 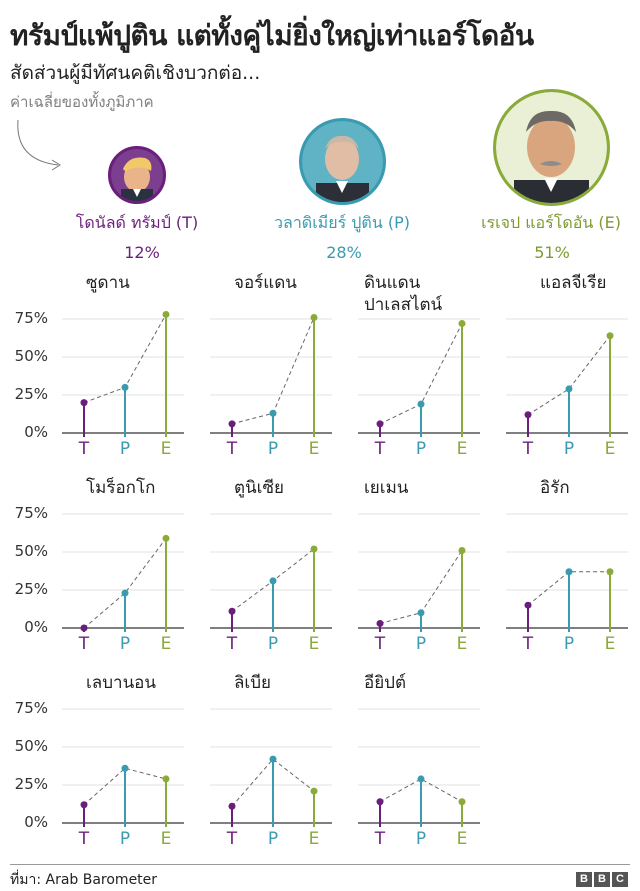 What do you see at coordinates (320, 864) in the screenshot?
I see `footer-divider` at bounding box center [320, 864].